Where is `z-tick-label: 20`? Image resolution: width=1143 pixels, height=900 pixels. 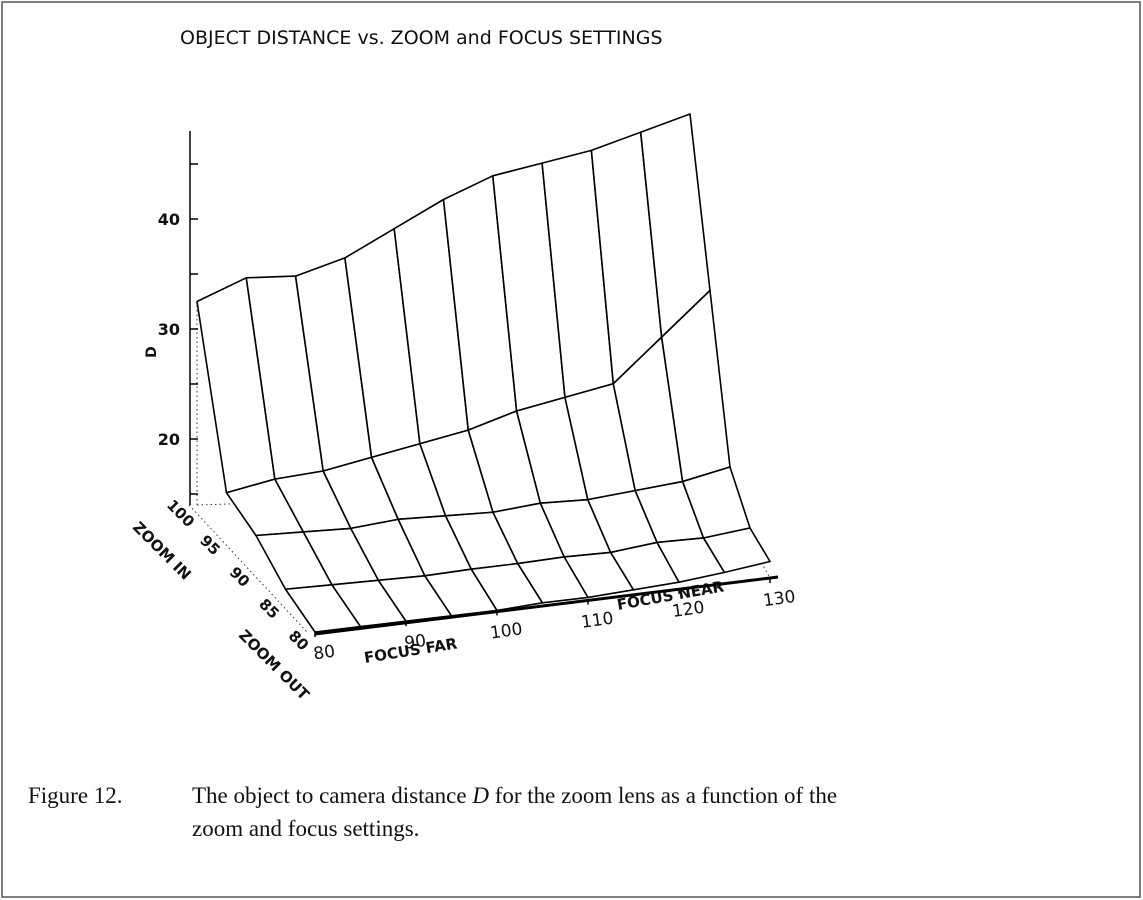 z-tick-label: 20 is located at coordinates (169, 439).